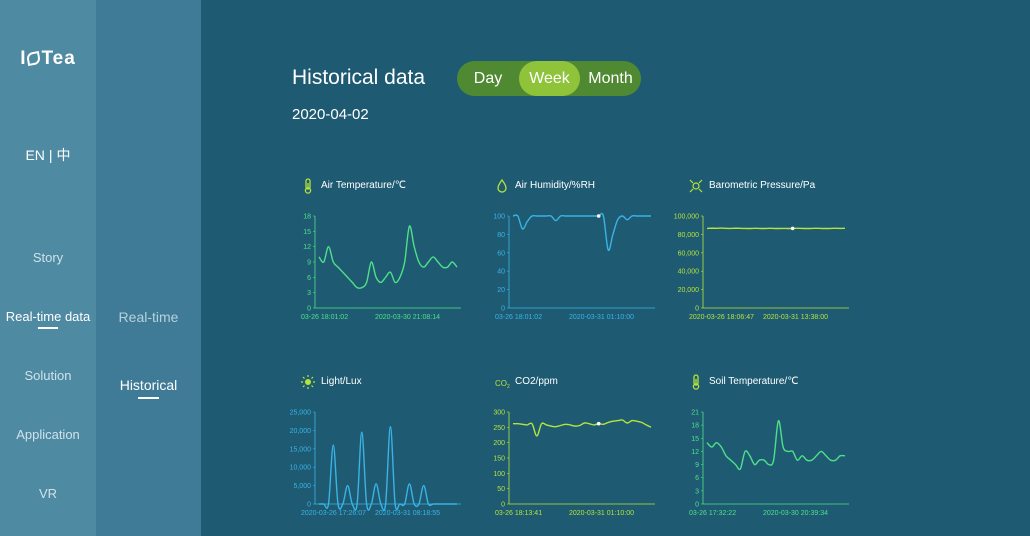  What do you see at coordinates (689, 253) in the screenshot?
I see `y-tick-label: 60,000` at bounding box center [689, 253].